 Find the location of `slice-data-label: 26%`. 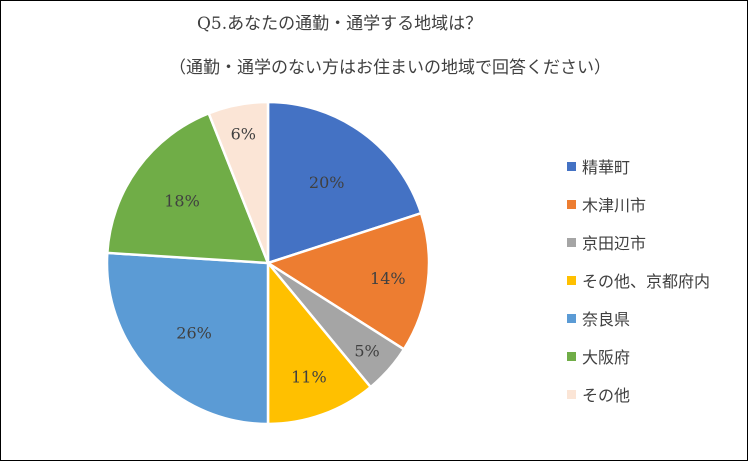

slice-data-label: 26% is located at coordinates (194, 332).